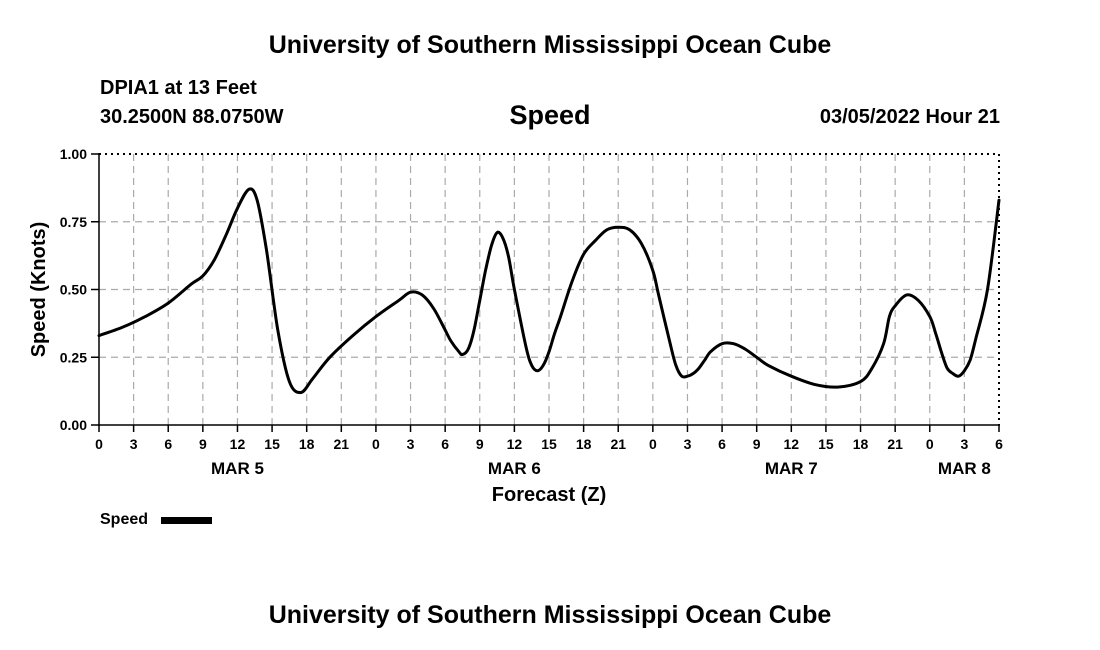 The image size is (1100, 650). Describe the element at coordinates (73, 154) in the screenshot. I see `y-tick-label: 1.00` at that location.